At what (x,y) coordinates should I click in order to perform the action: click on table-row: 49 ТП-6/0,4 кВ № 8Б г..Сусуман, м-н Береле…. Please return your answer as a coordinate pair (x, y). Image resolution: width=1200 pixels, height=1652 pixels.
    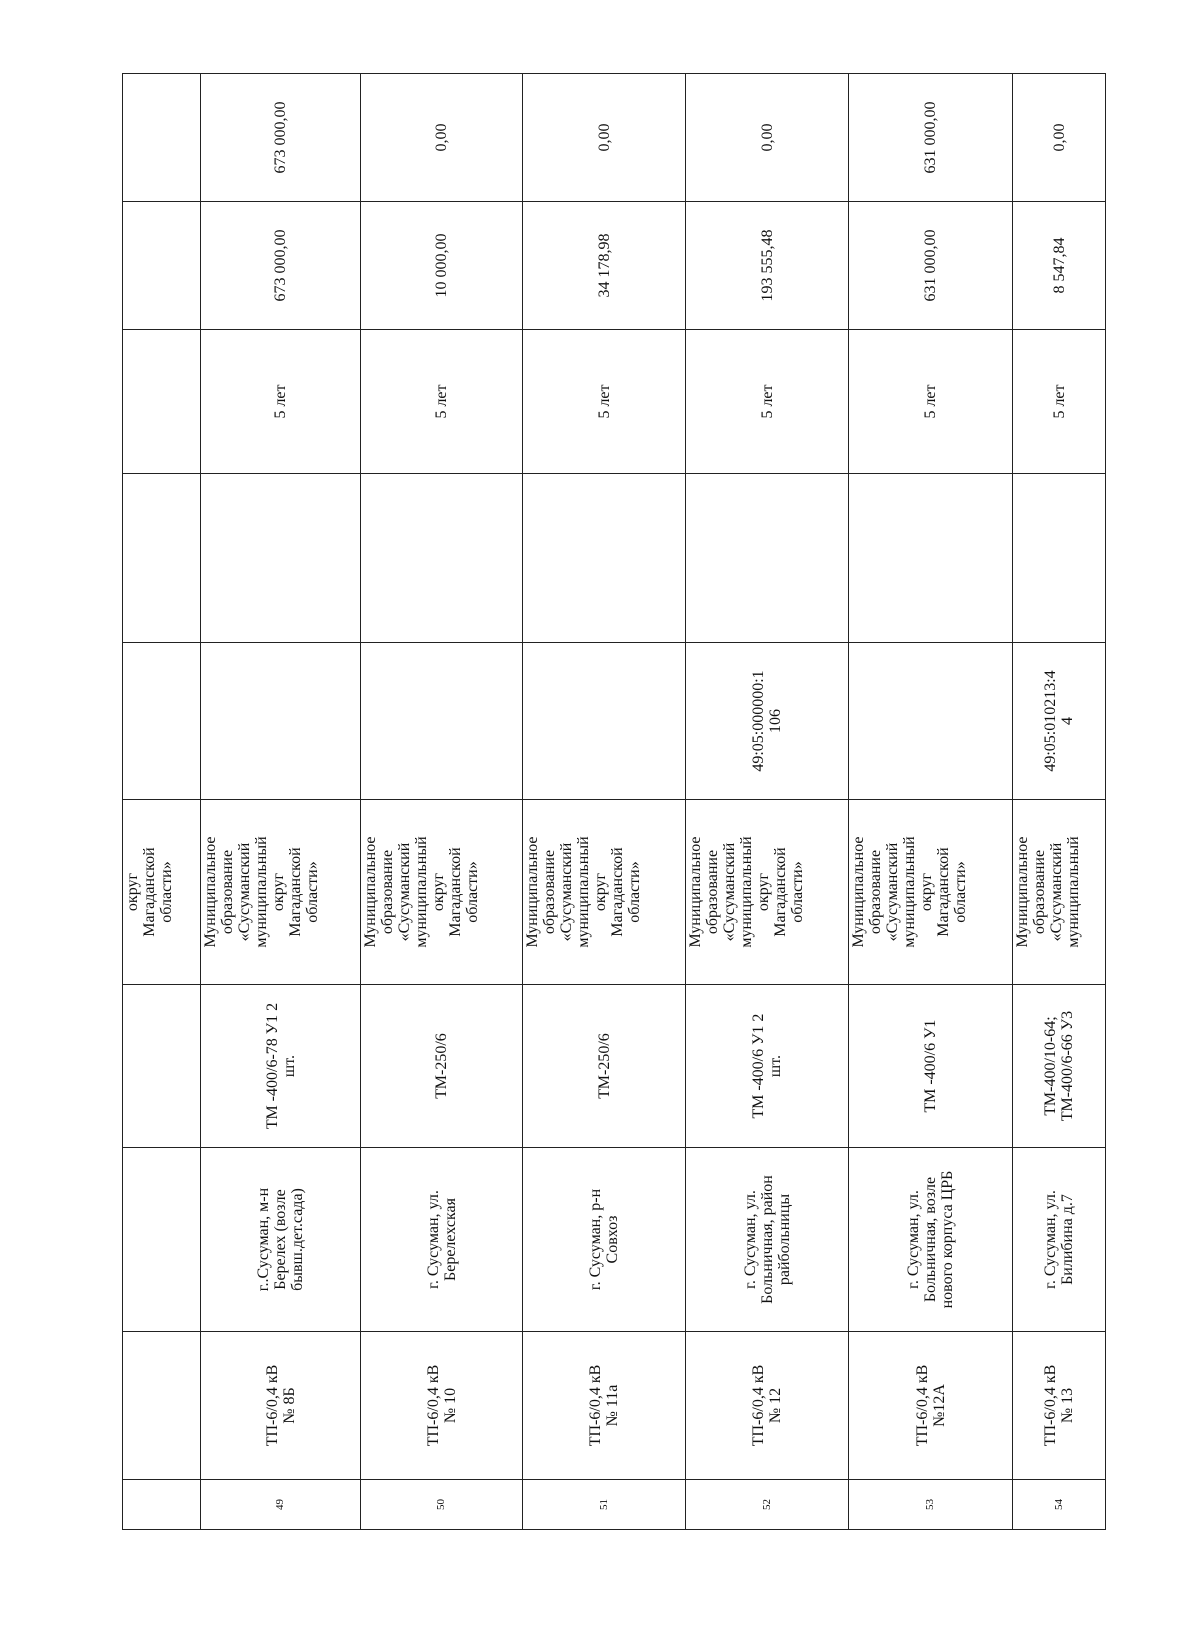
    Looking at the image, I should click on (280, 801).